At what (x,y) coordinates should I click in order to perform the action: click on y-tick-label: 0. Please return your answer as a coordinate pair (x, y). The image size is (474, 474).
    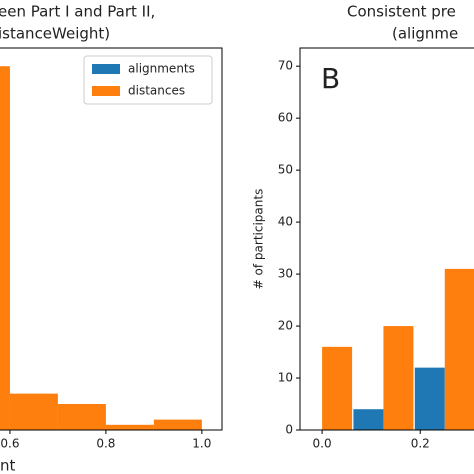
    Looking at the image, I should click on (289, 430).